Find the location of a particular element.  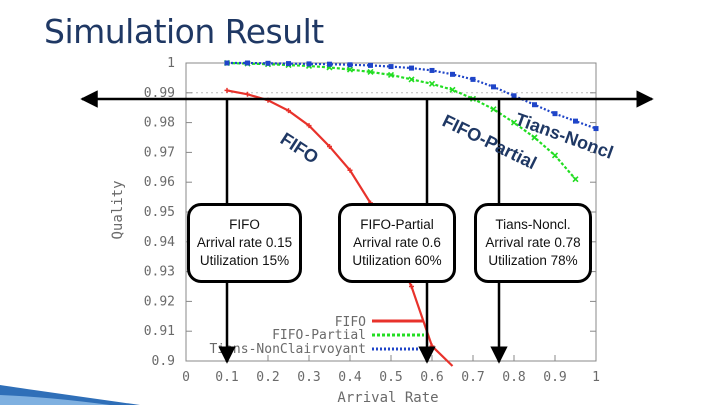

x-tick-label: 0.1 is located at coordinates (226, 377).